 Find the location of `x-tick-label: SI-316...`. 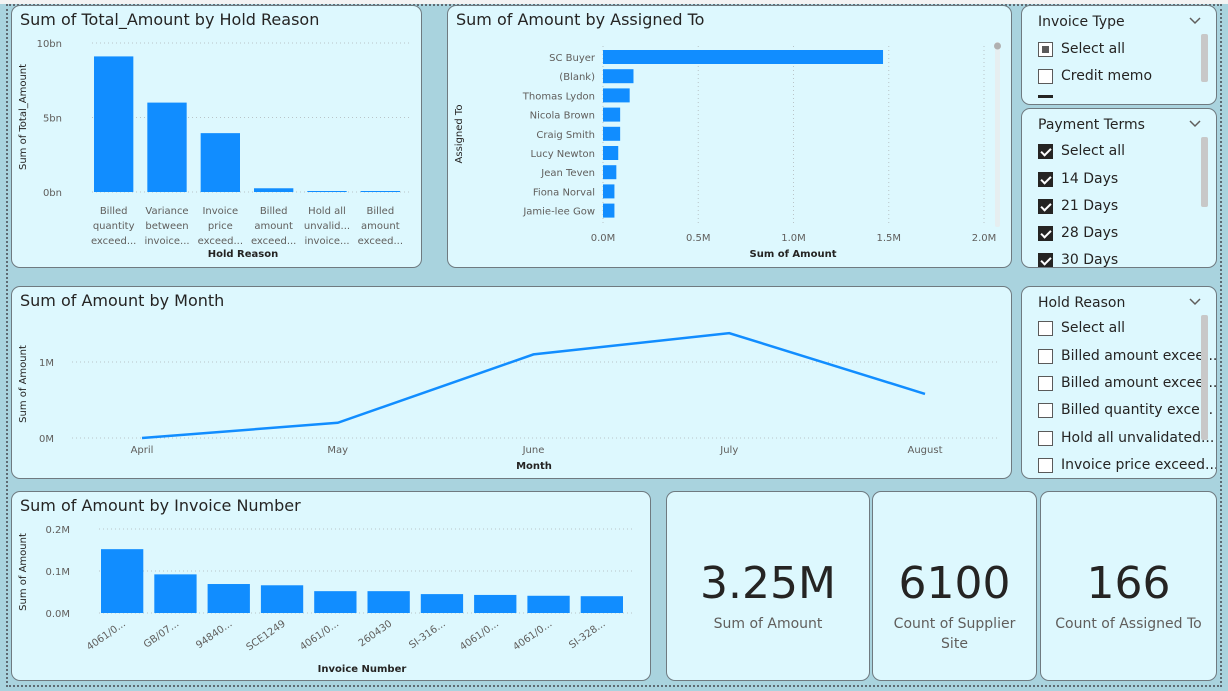

x-tick-label: SI-316... is located at coordinates (427, 634).